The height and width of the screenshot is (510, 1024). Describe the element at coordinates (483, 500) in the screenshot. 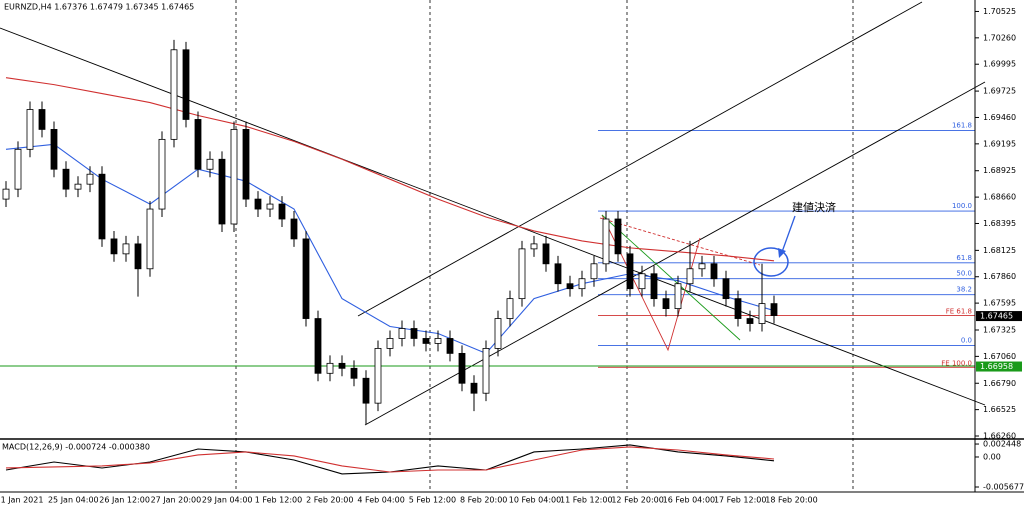

I see `x-tick-label: 8 Feb 20:00` at that location.